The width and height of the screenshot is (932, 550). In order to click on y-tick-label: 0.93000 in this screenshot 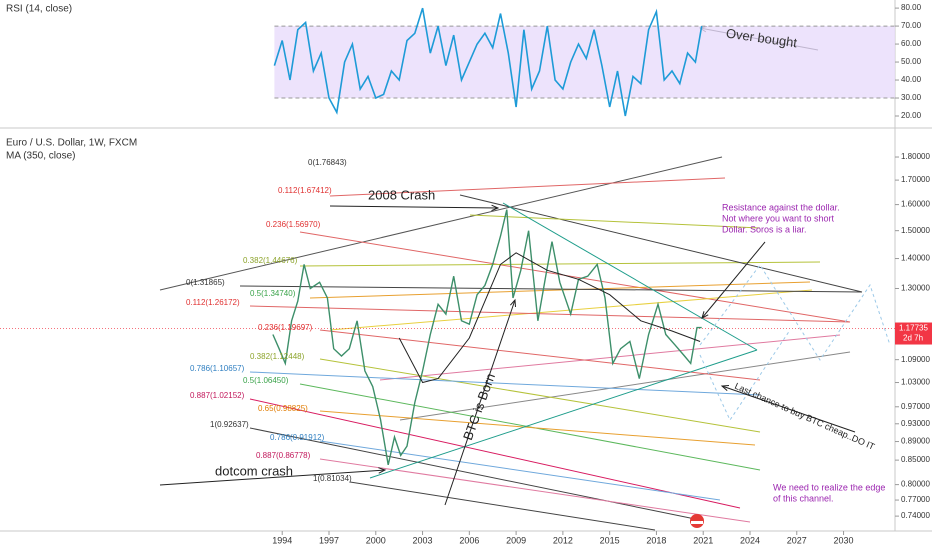, I will do `click(915, 423)`.